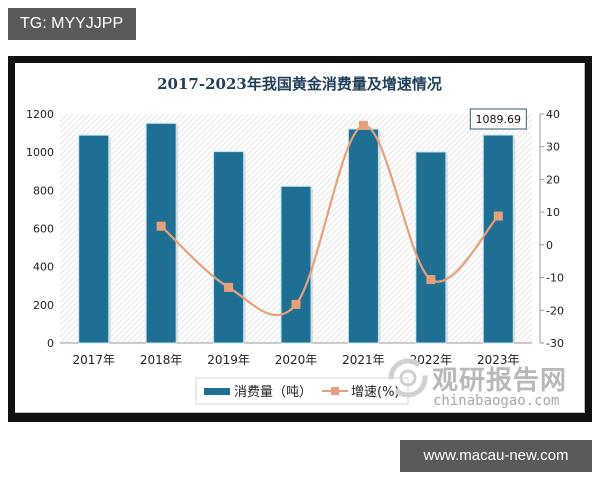  What do you see at coordinates (555, 278) in the screenshot?
I see `right-tick-label: -10` at bounding box center [555, 278].